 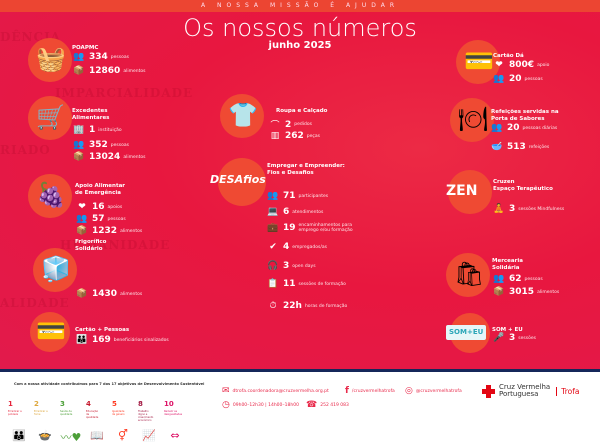 What do you see at coordinates (289, 284) in the screenshot?
I see `stat-value: 11` at bounding box center [289, 284].